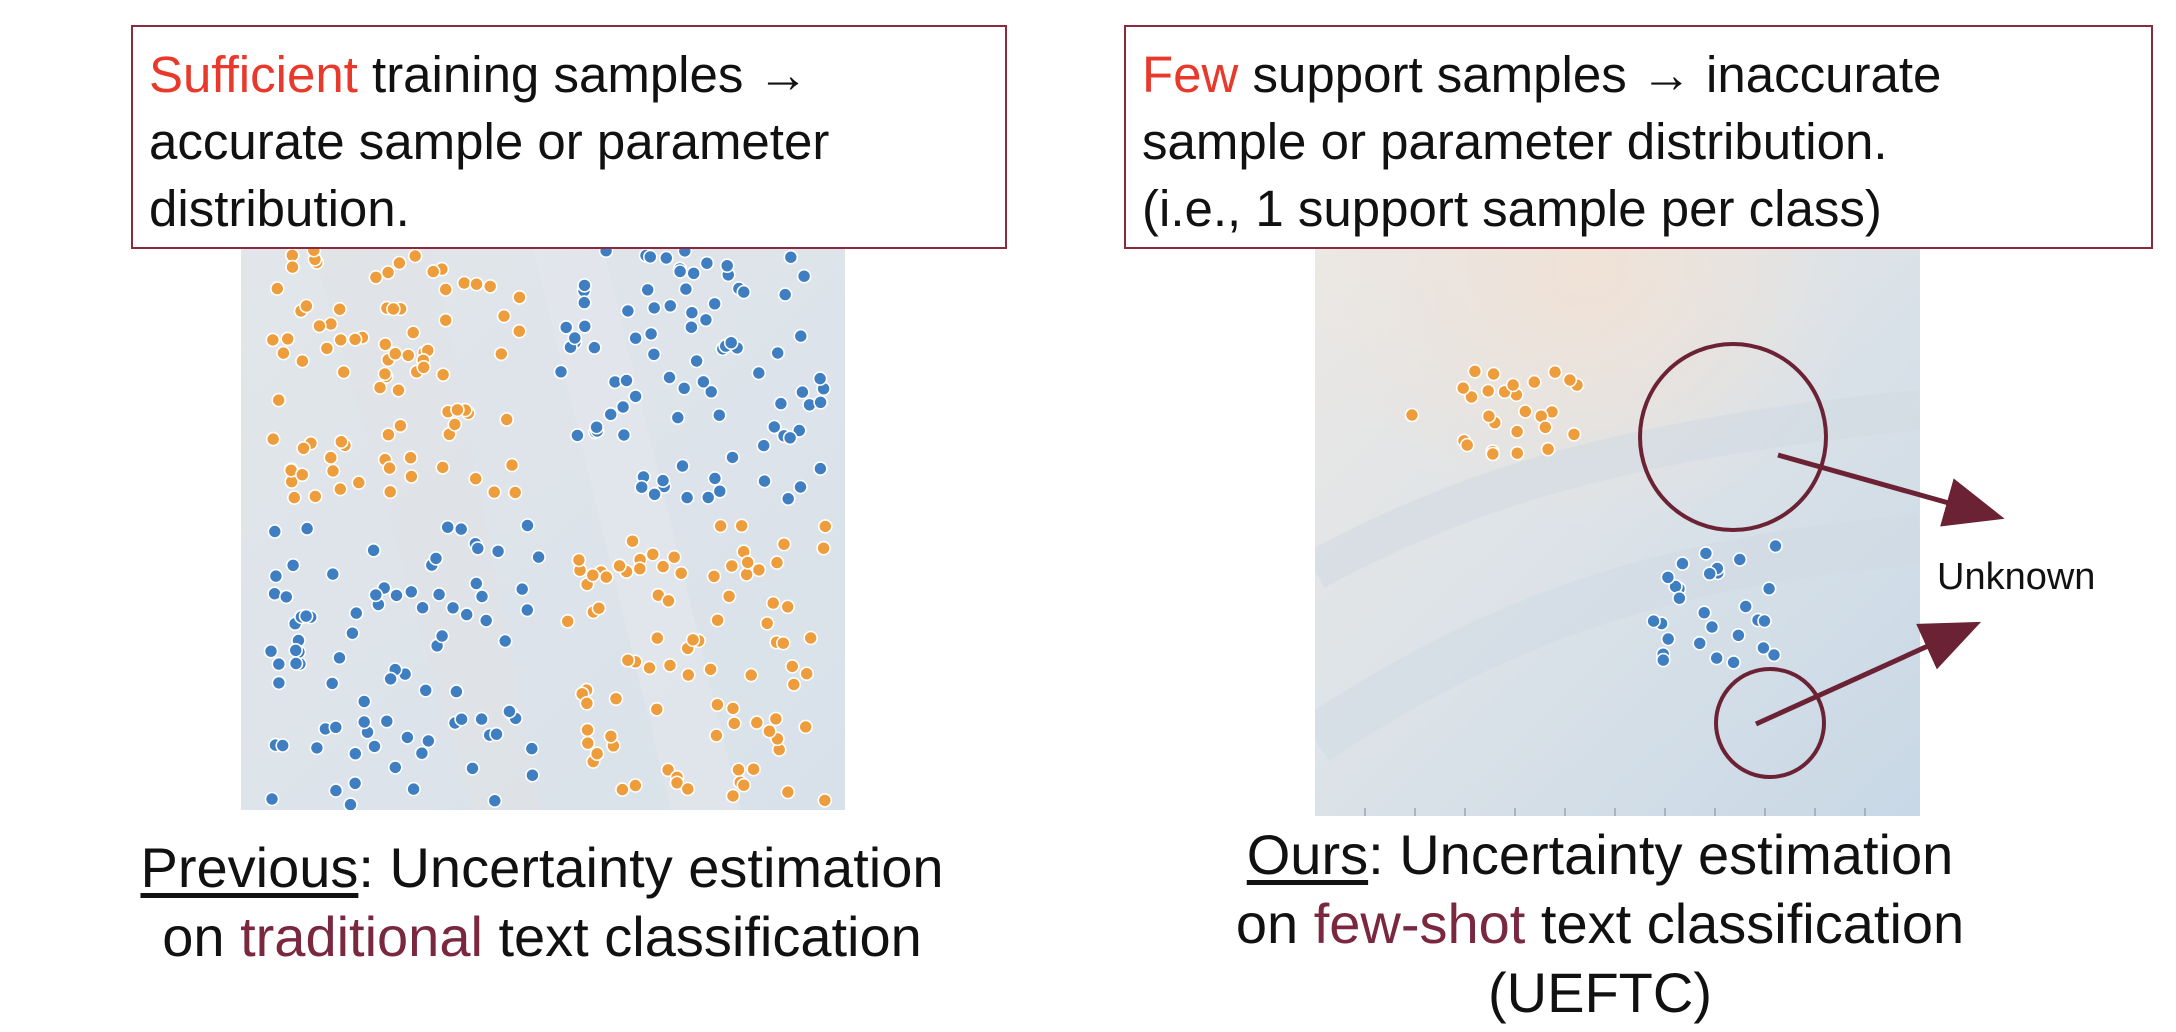  Describe the element at coordinates (489, 141) in the screenshot. I see `left-box-line-2: accurate sample or parameter` at that location.